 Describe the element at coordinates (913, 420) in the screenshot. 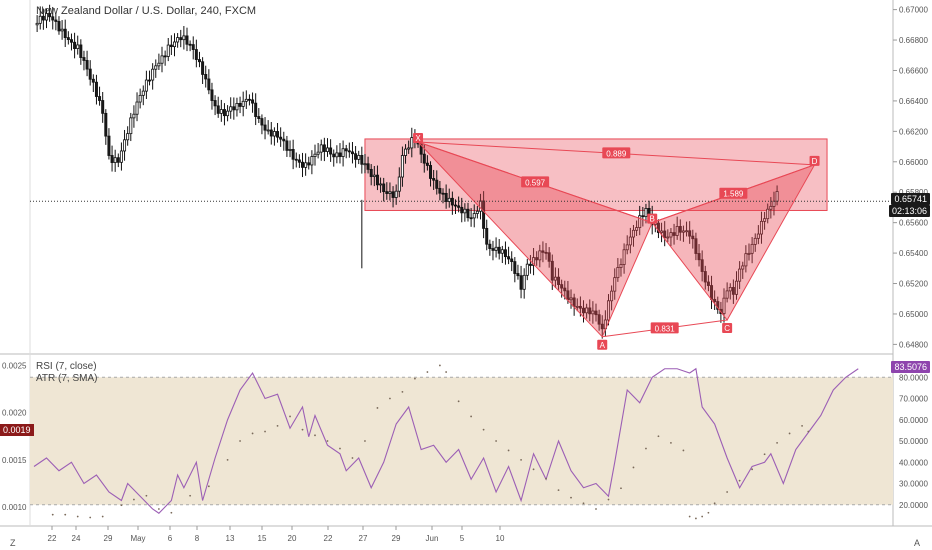

I see `rsi-tick-label: 60.0000` at that location.